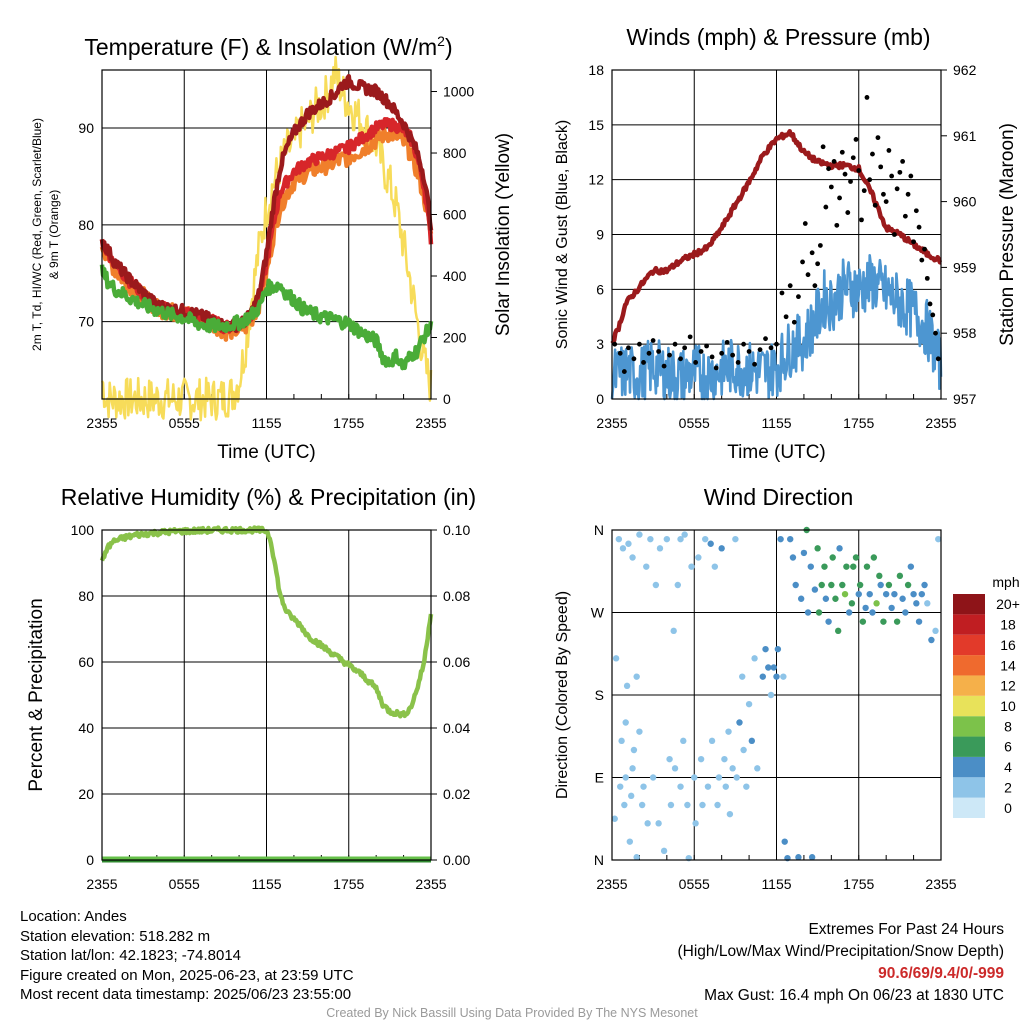 This screenshot has height=1024, width=1024. What do you see at coordinates (115, 936) in the screenshot?
I see `station-elevation: Station elevation: 518.282 m` at bounding box center [115, 936].